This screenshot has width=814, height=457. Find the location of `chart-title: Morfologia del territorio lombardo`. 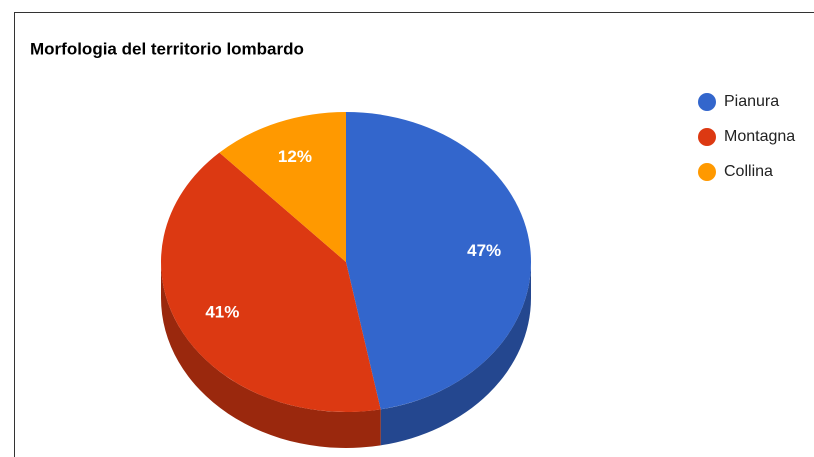

chart-title: Morfologia del territorio lombardo is located at coordinates (167, 48).